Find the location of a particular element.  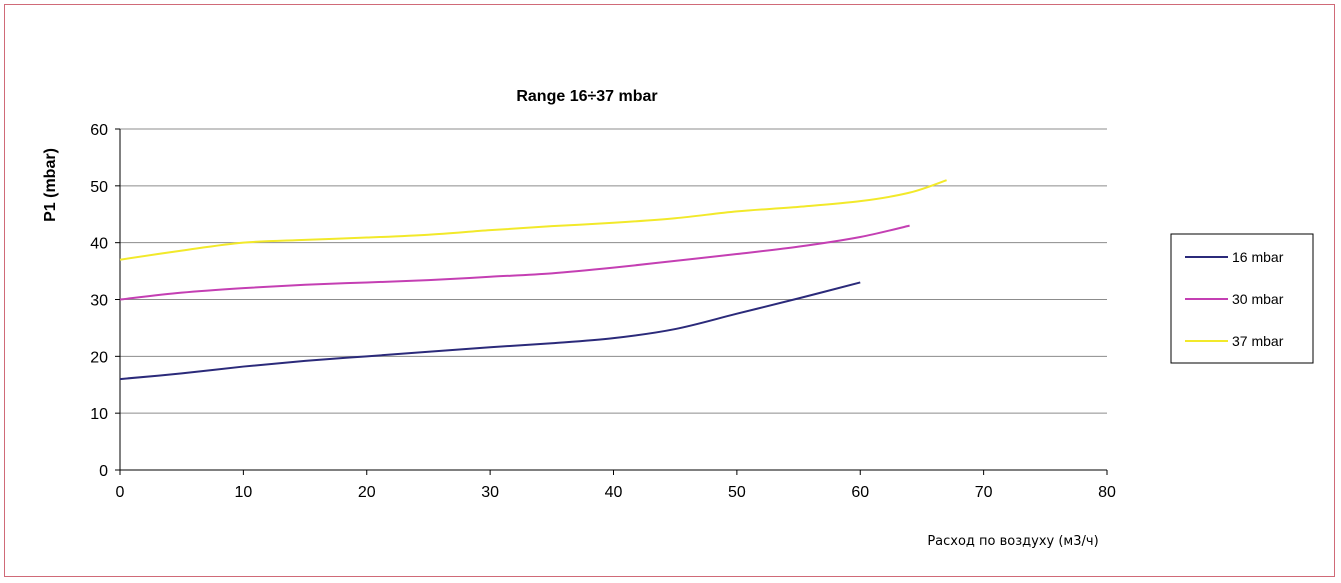

y-tick-label: 30 is located at coordinates (99, 301).